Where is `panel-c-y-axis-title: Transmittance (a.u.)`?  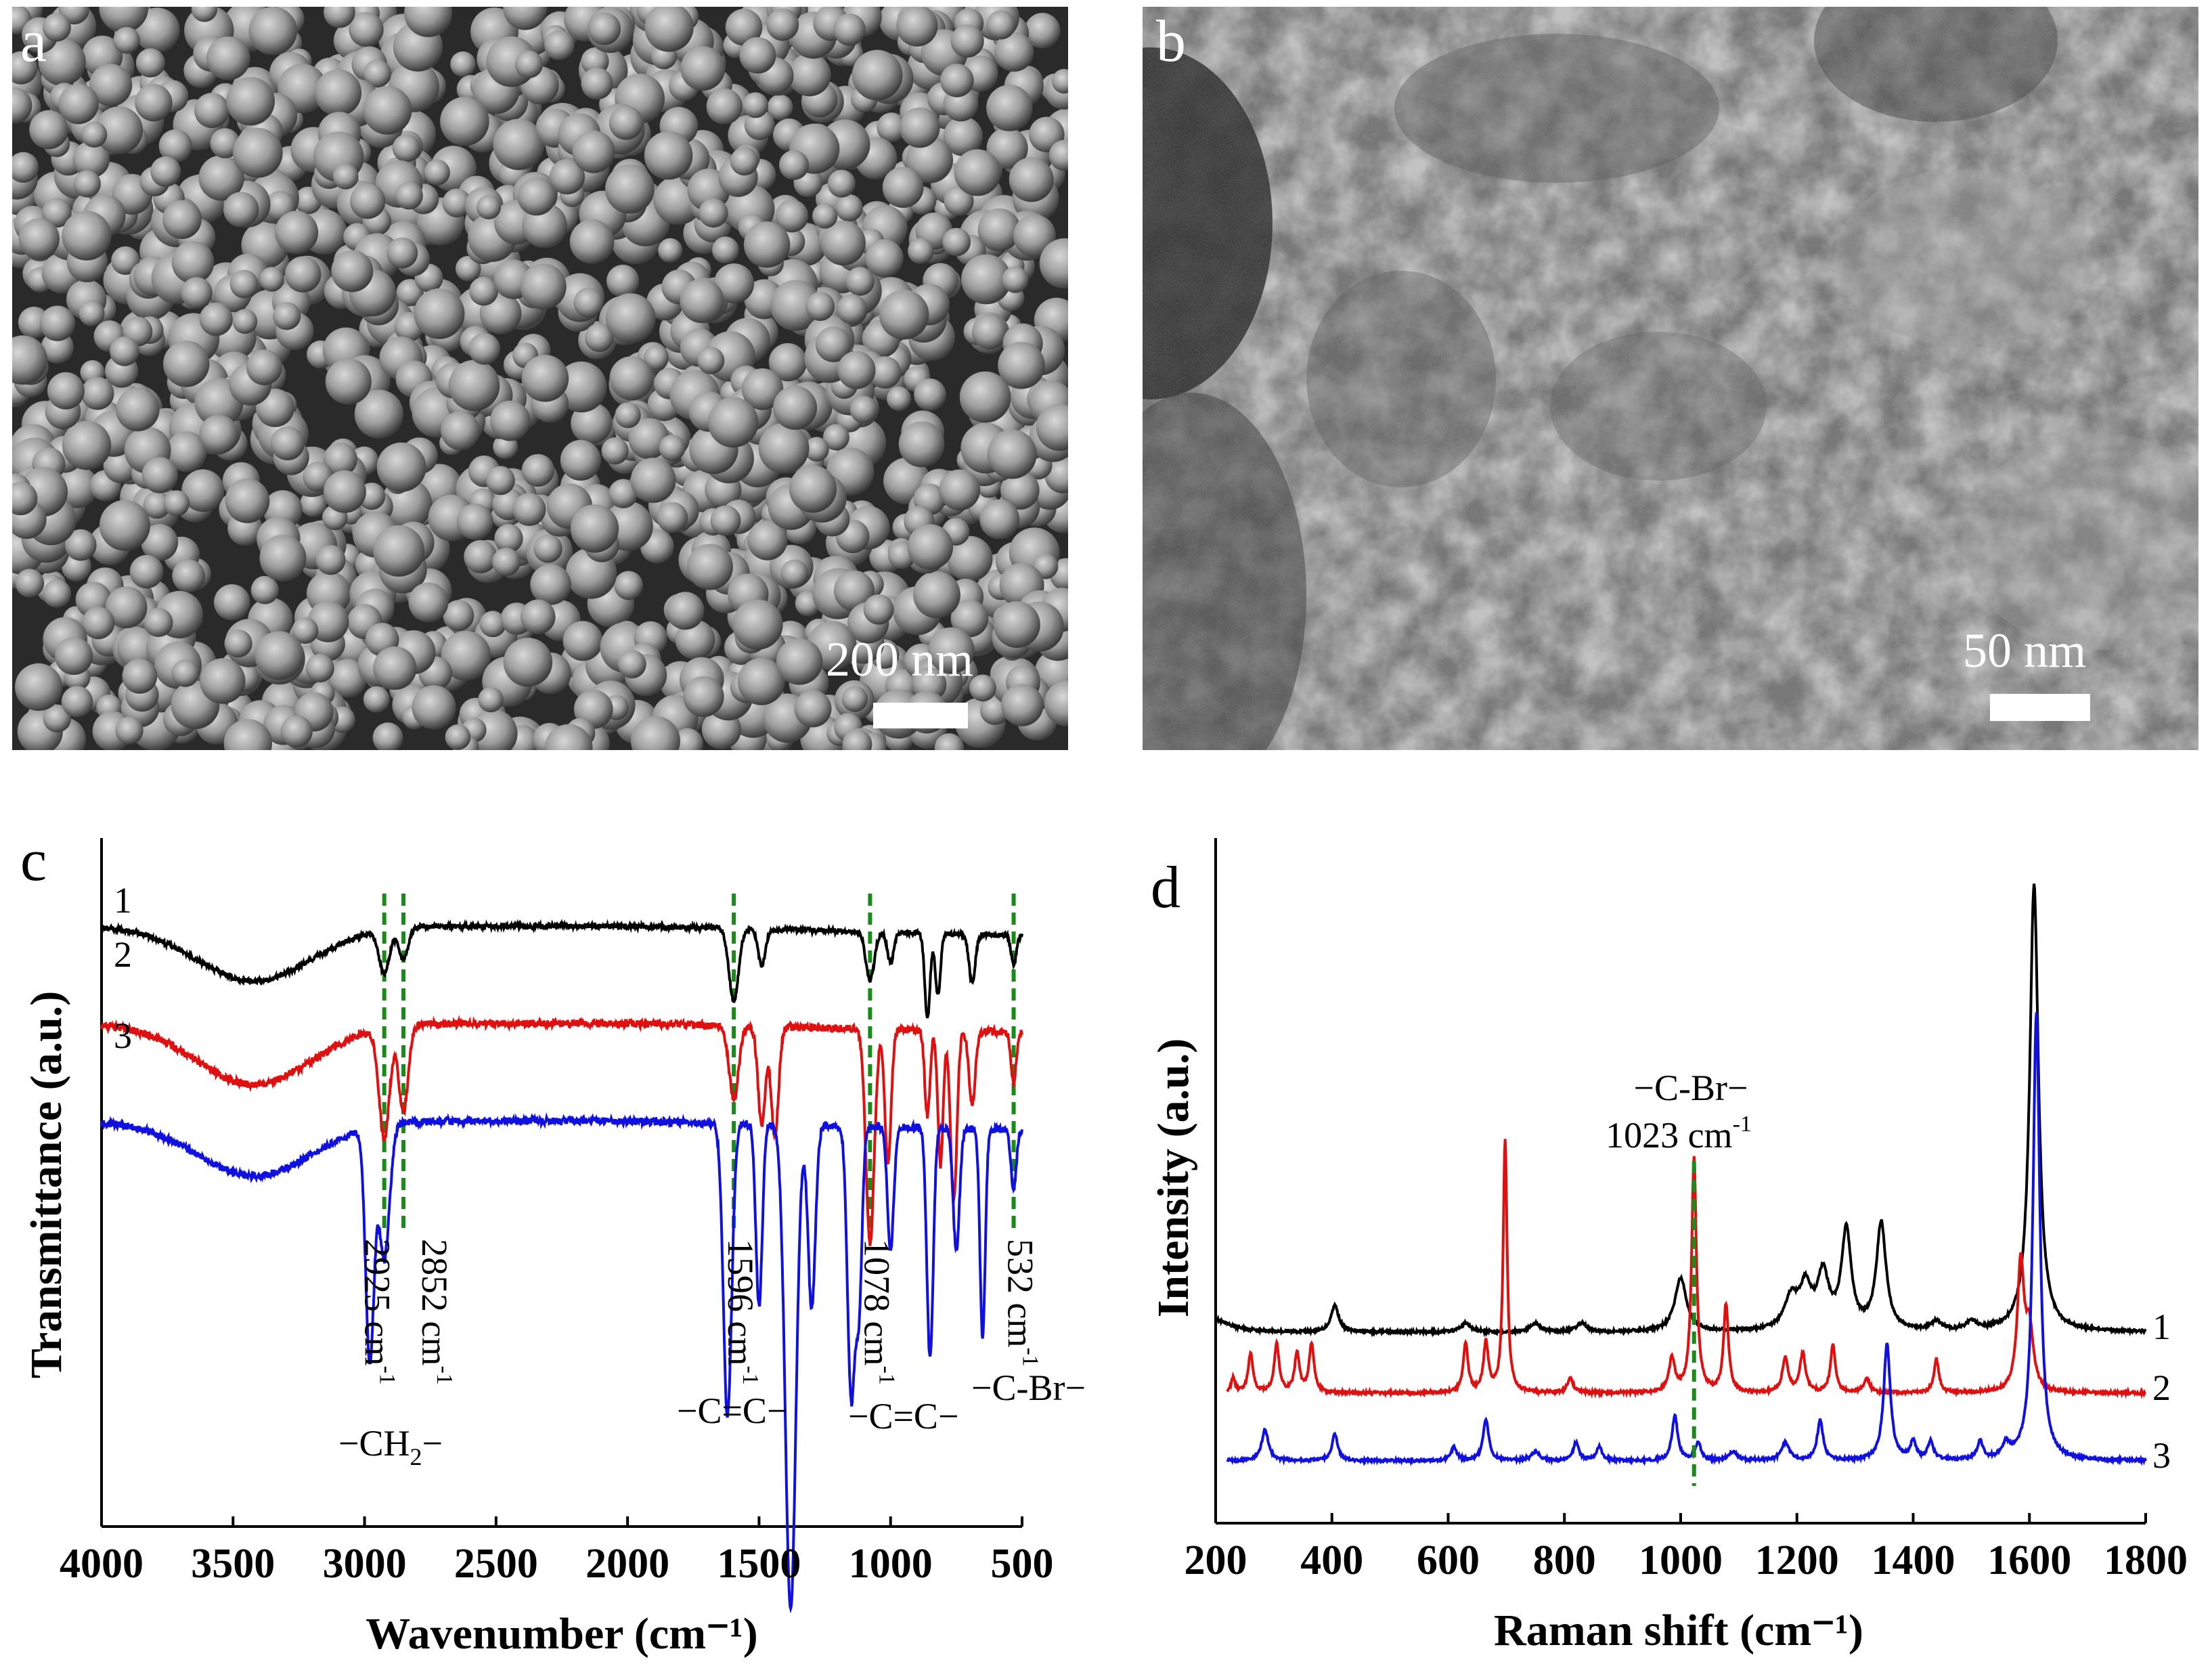
panel-c-y-axis-title: Transmittance (a.u.) is located at coordinates (47, 1185).